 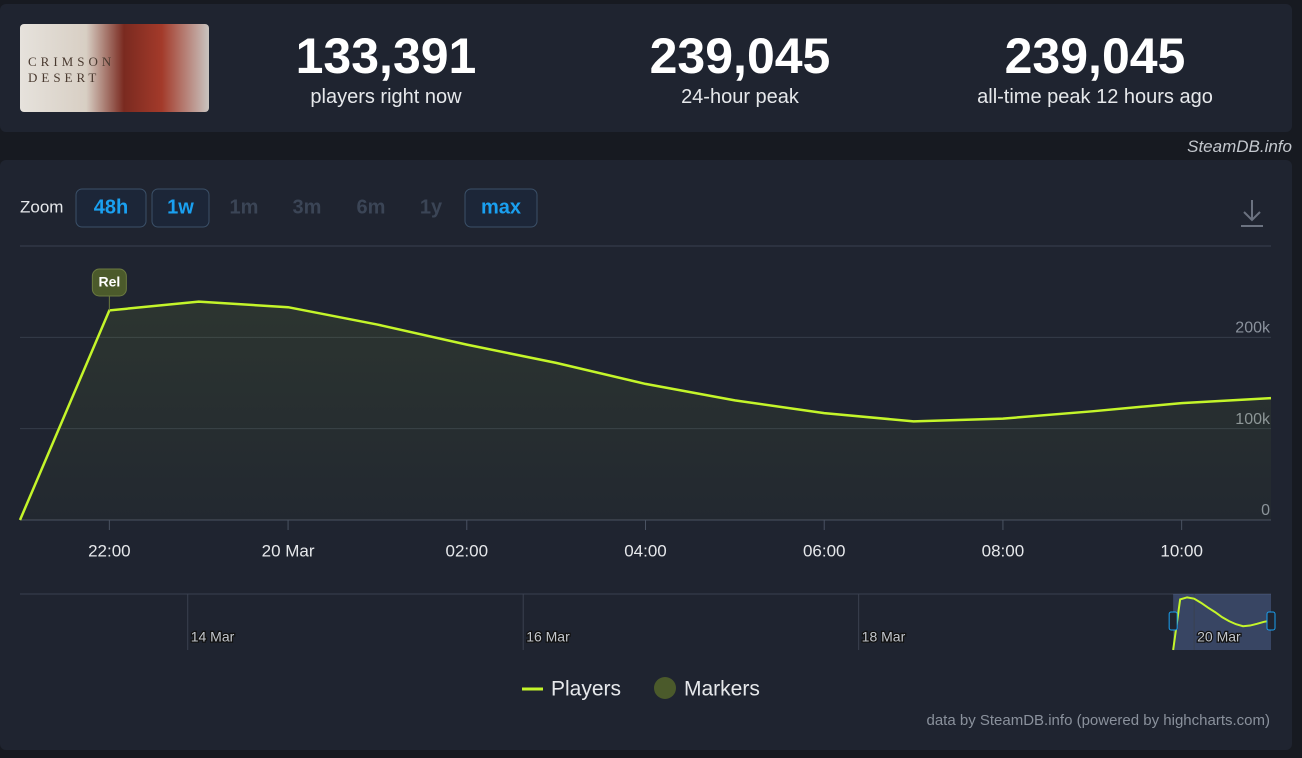 What do you see at coordinates (307, 207) in the screenshot?
I see `zoom-button-label: 3m` at bounding box center [307, 207].